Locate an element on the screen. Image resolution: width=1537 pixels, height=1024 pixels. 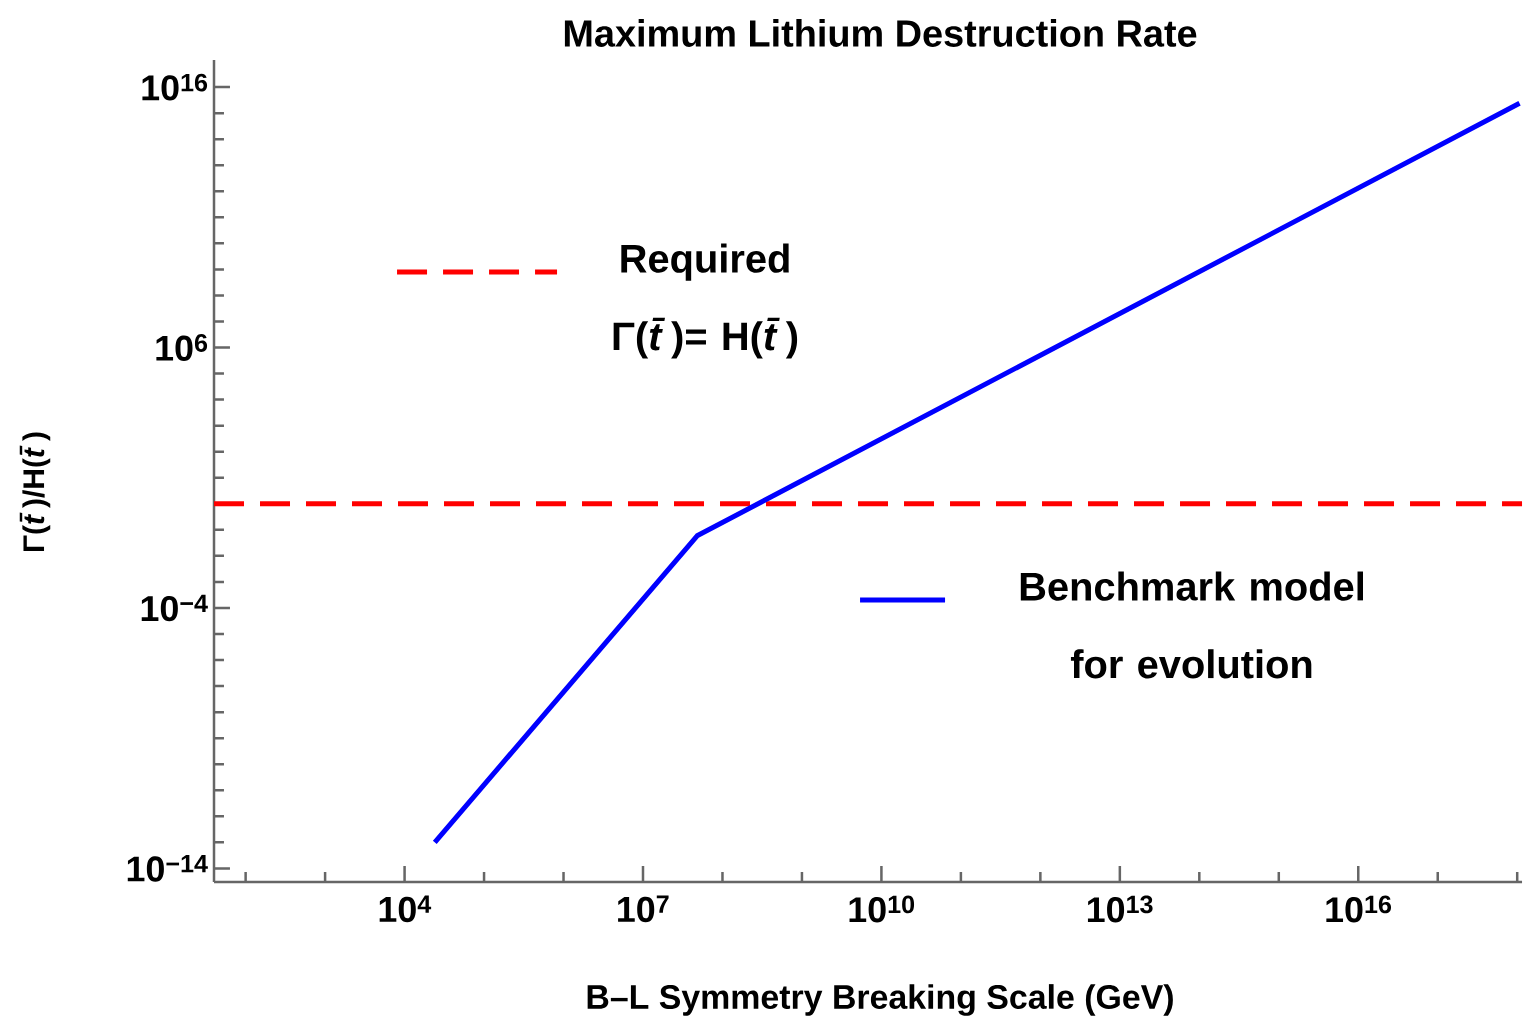
x-tick-label: 10$^{4}$ is located at coordinates (405, 909).